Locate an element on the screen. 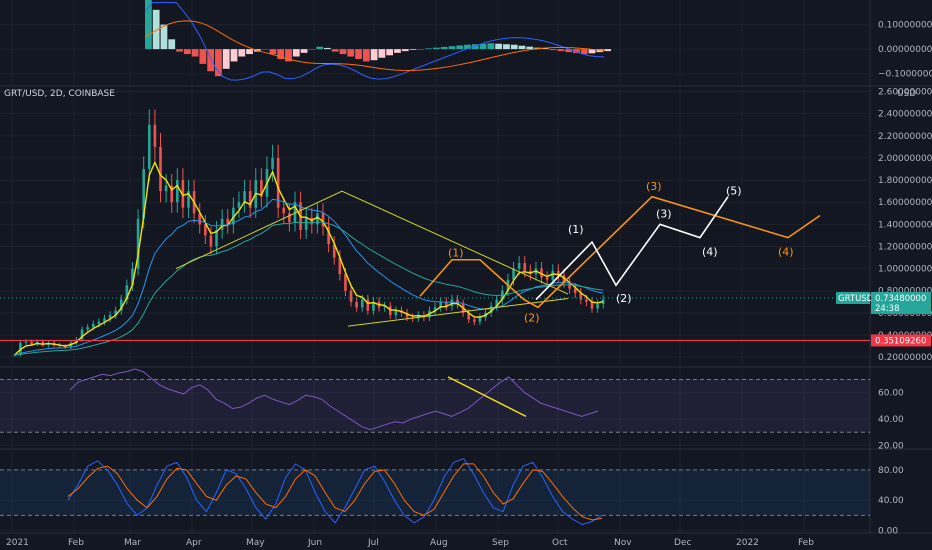 The width and height of the screenshot is (932, 550). countdown-label: 24:38 is located at coordinates (887, 309).